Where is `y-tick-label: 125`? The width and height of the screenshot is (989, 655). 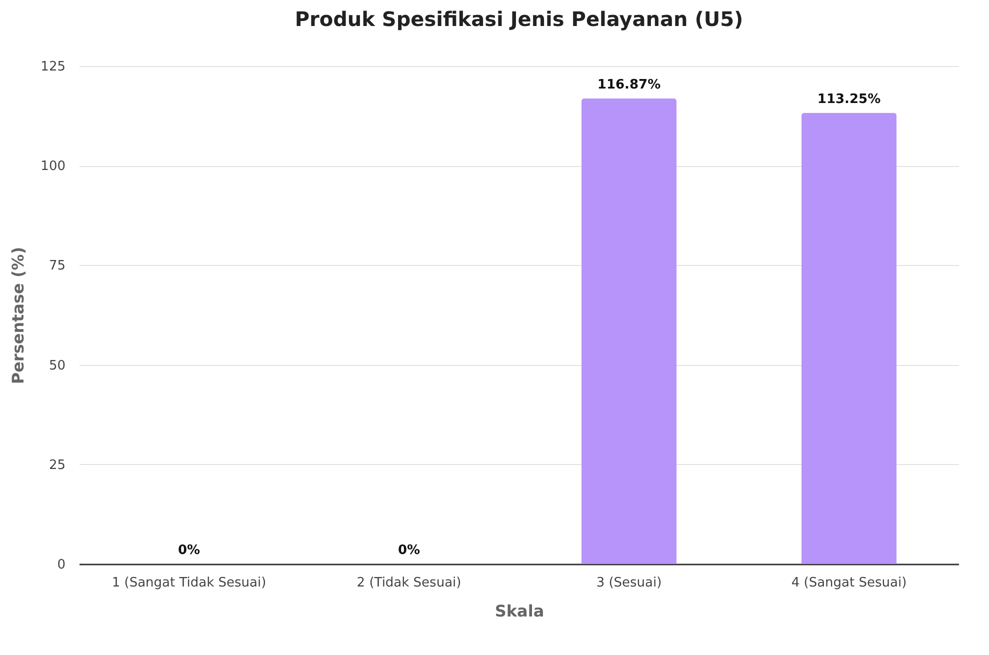 y-tick-label: 125 is located at coordinates (53, 67).